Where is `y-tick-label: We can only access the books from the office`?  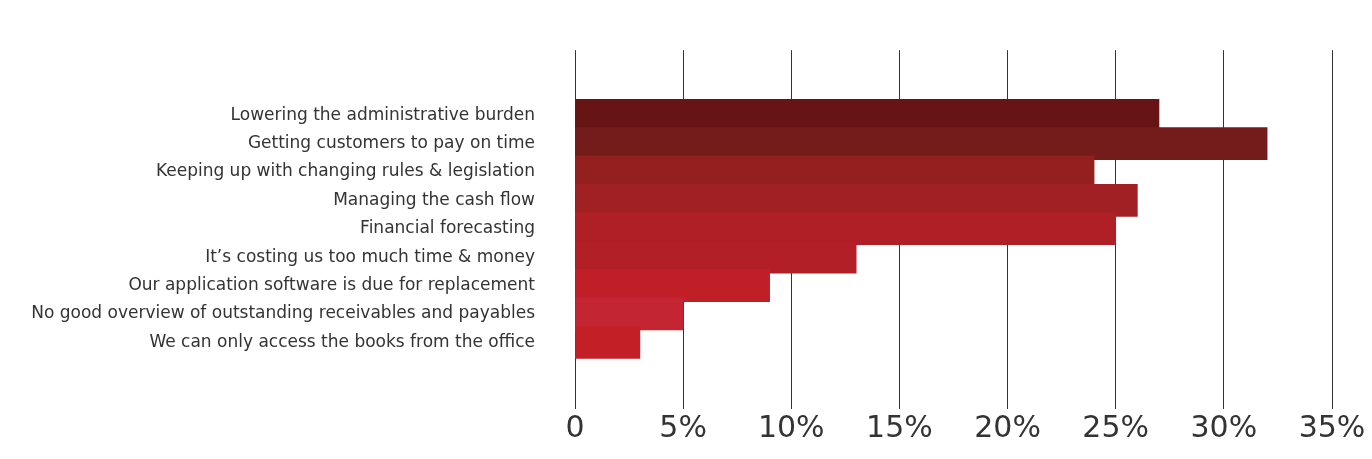 y-tick-label: We can only access the books from the office is located at coordinates (342, 340).